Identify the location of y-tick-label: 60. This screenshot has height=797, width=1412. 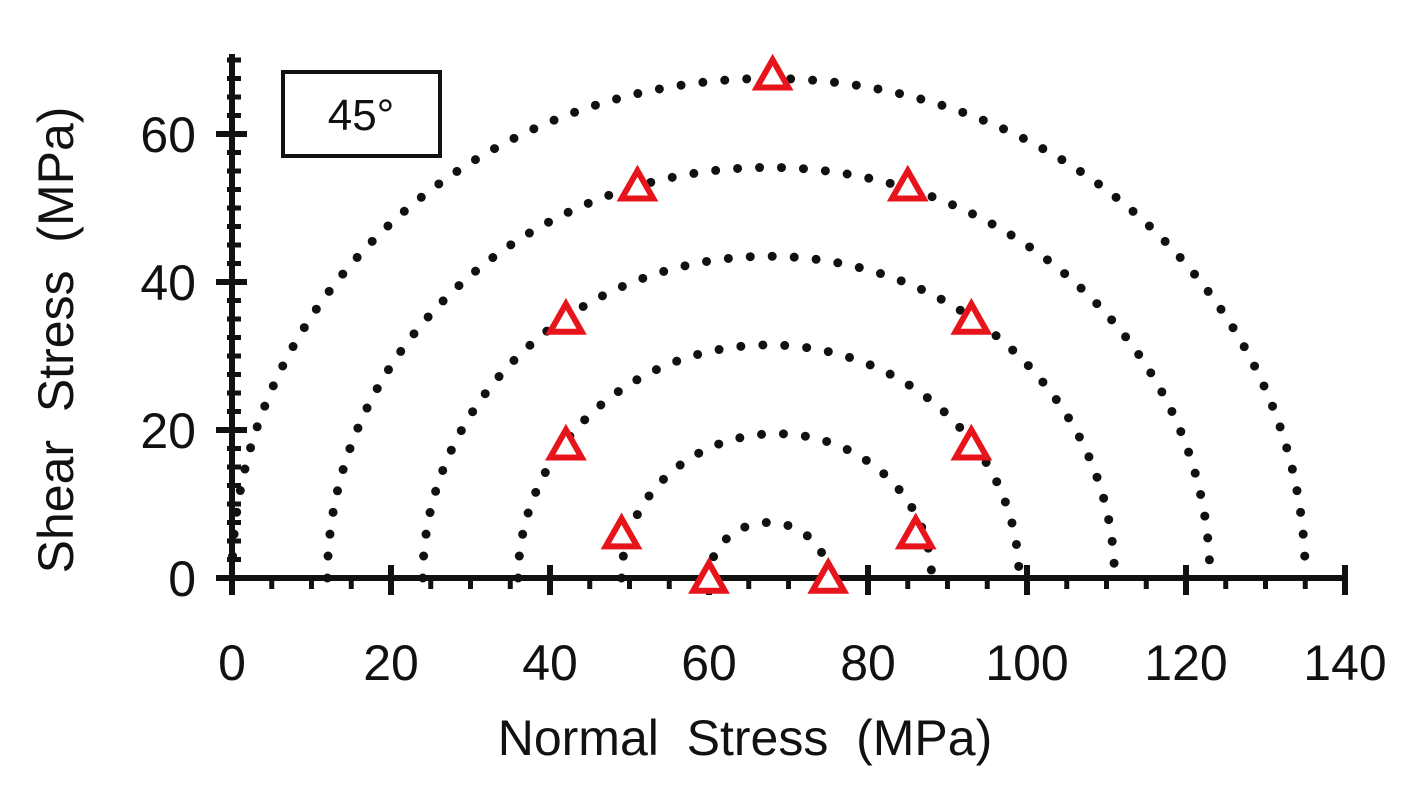
(168, 135).